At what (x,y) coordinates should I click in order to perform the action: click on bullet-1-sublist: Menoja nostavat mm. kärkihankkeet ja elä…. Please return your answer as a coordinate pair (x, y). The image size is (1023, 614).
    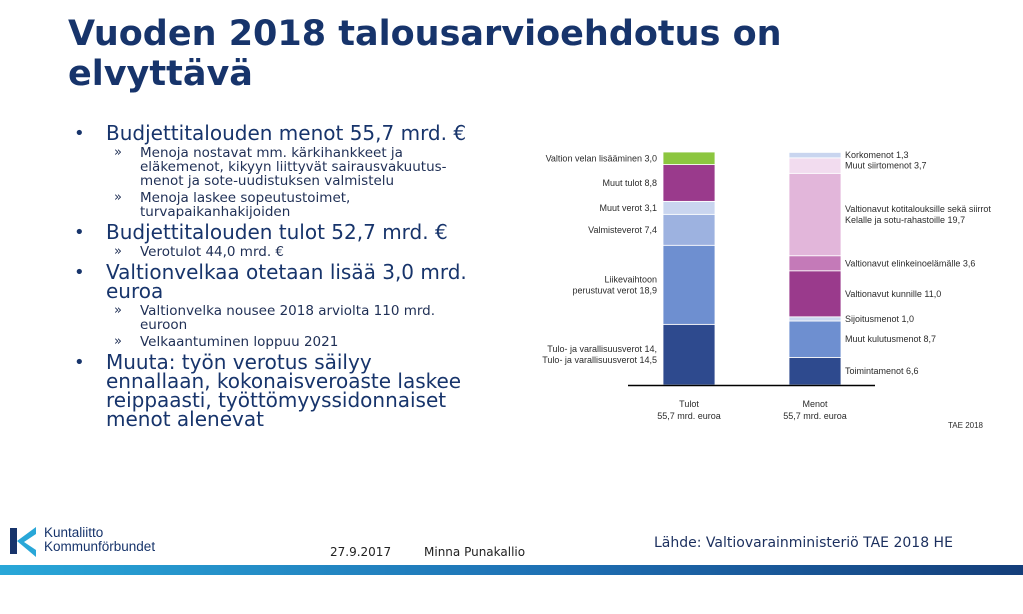
    Looking at the image, I should click on (290, 182).